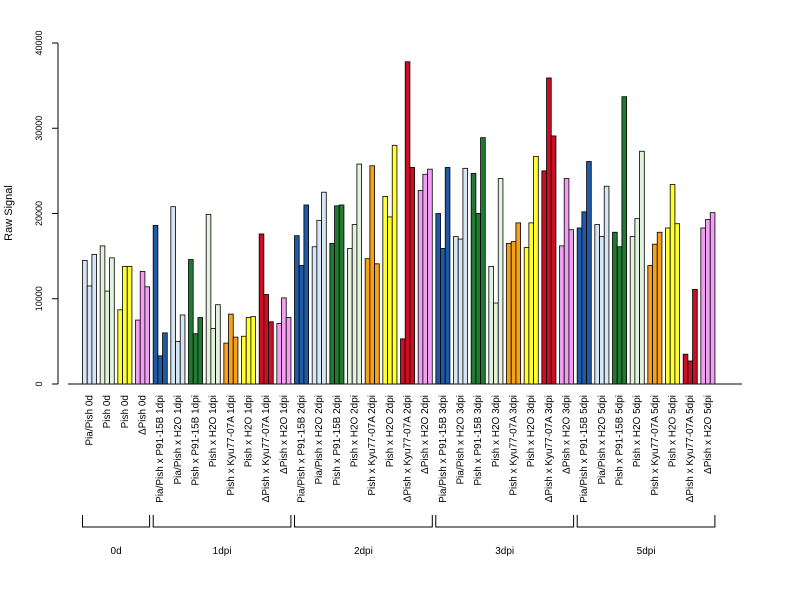 This screenshot has height=600, width=800. Describe the element at coordinates (178, 440) in the screenshot. I see `x-tick-label: Pia/Pish x H2O 1dpi` at that location.